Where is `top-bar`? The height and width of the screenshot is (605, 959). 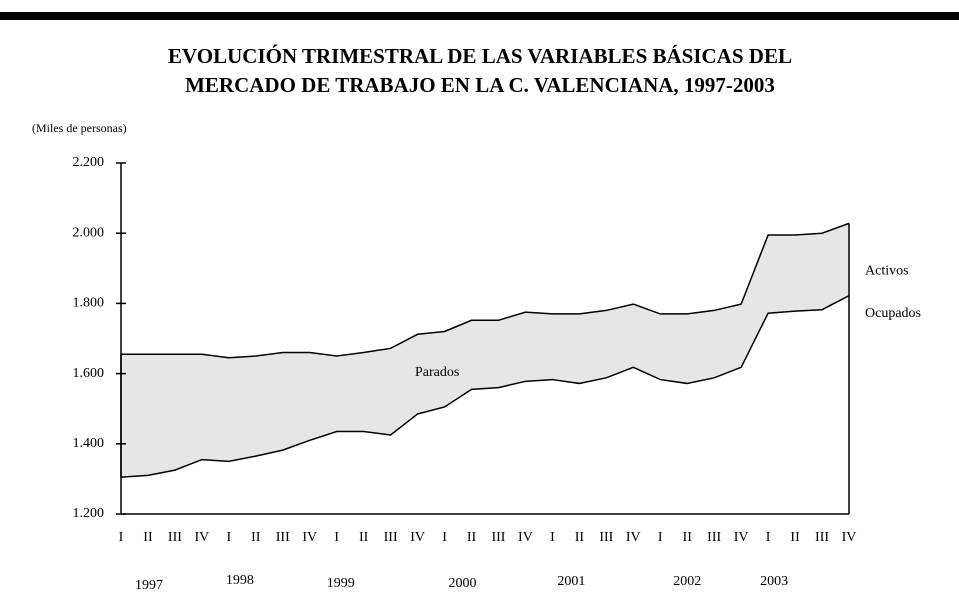 top-bar is located at coordinates (479, 16).